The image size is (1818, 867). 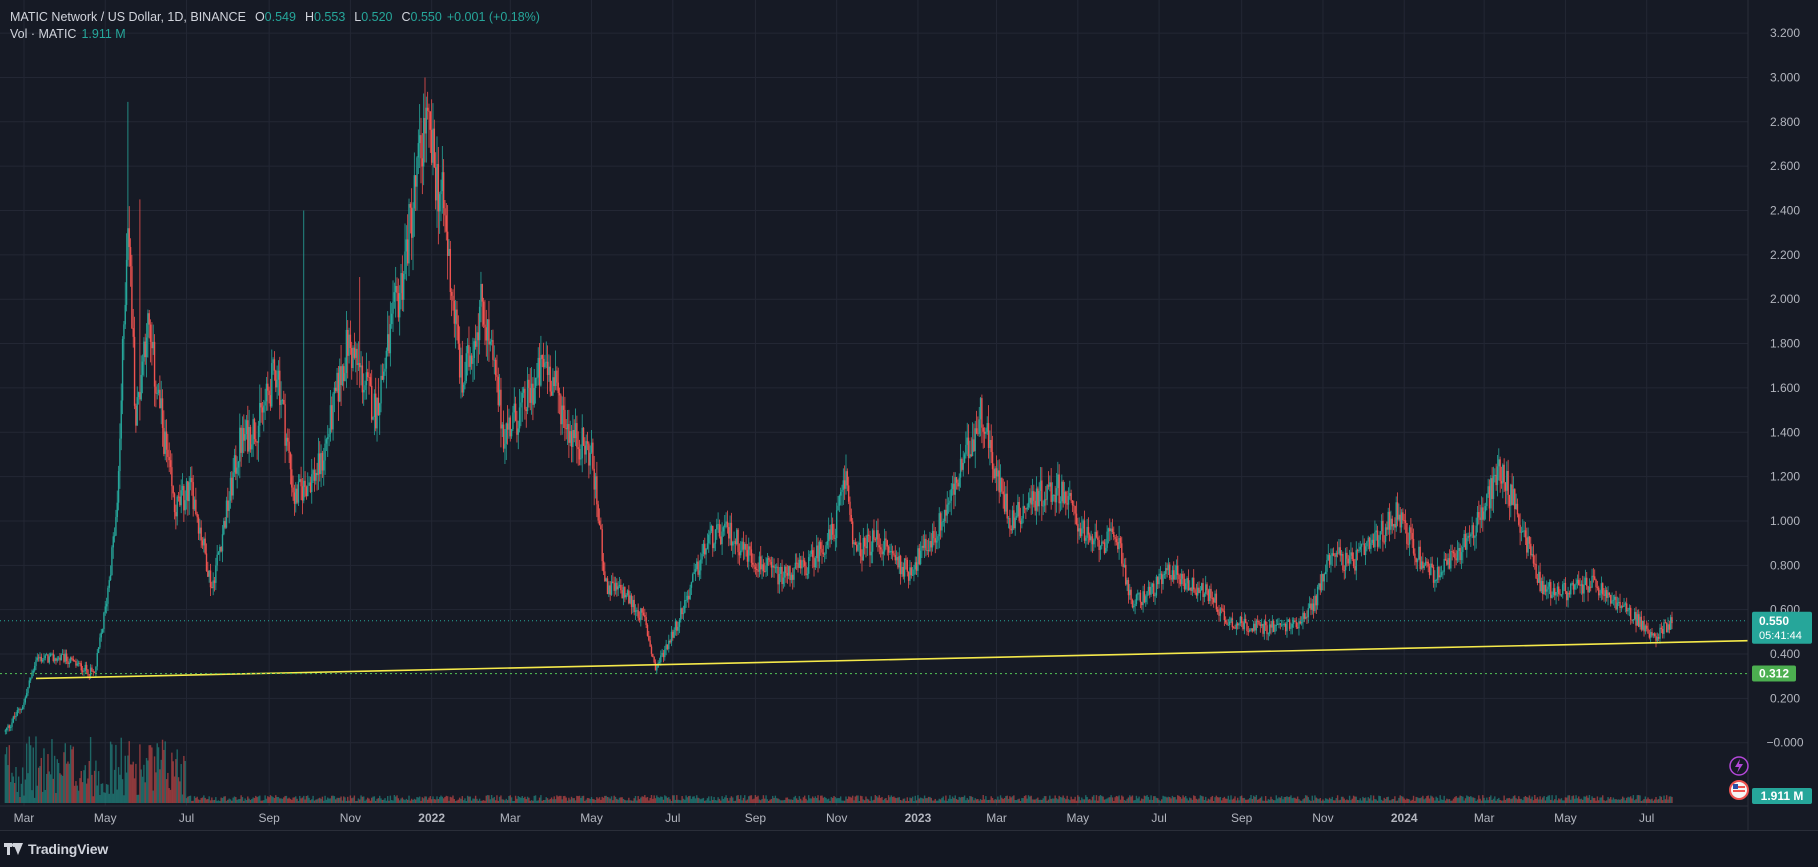 What do you see at coordinates (510, 818) in the screenshot?
I see `time-tick-label: Mar` at bounding box center [510, 818].